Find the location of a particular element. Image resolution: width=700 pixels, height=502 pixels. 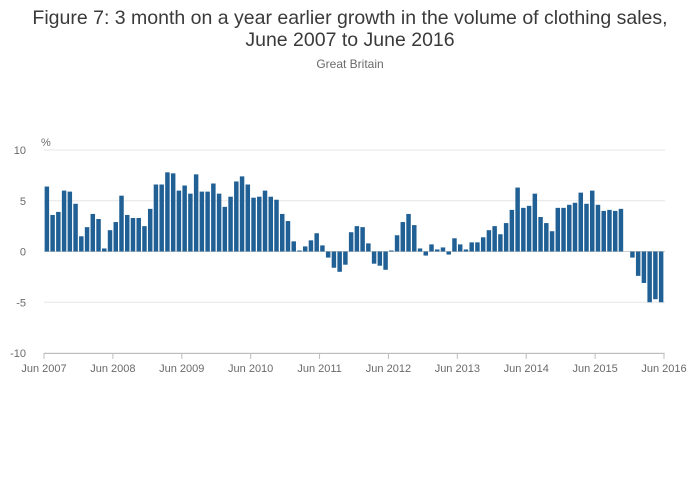

x-tick-label: Jun 2014 is located at coordinates (526, 369).